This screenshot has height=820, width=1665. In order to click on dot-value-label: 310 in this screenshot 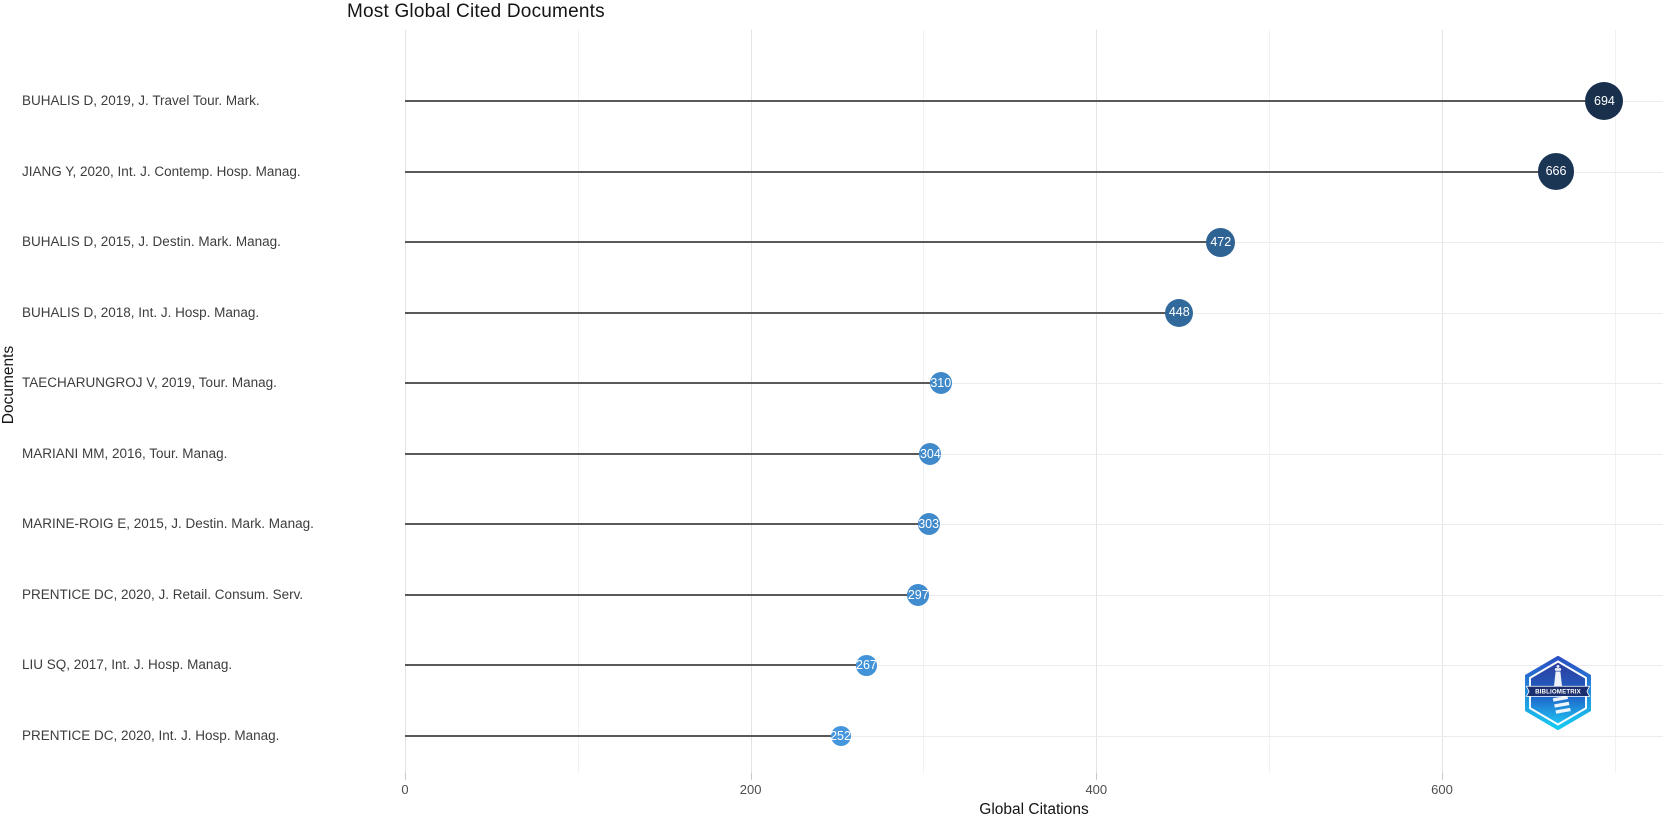, I will do `click(941, 382)`.